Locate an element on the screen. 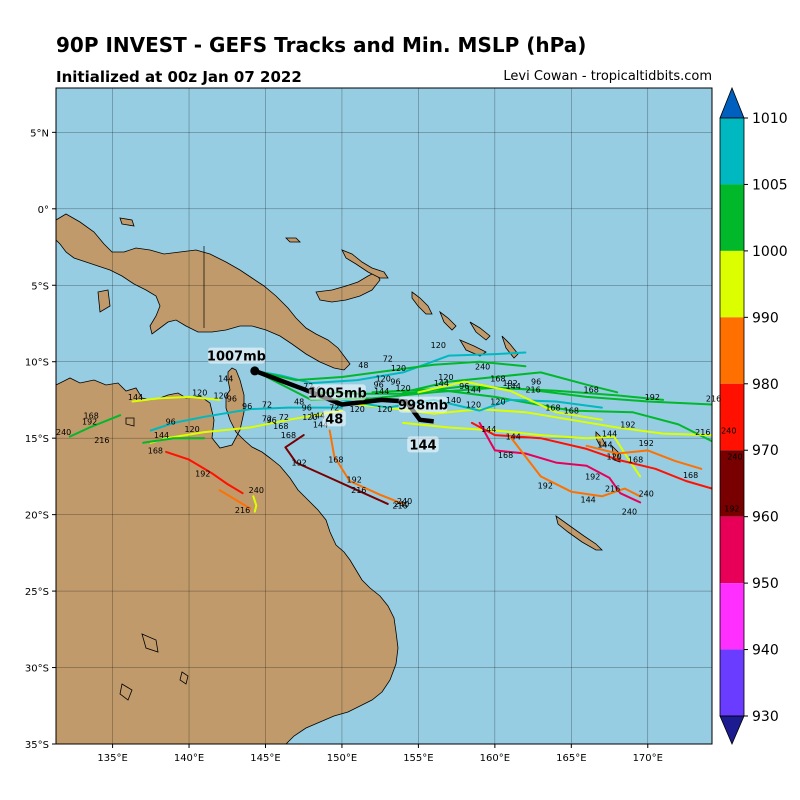 The width and height of the screenshot is (800, 800). new-ireland-island is located at coordinates (365, 264).